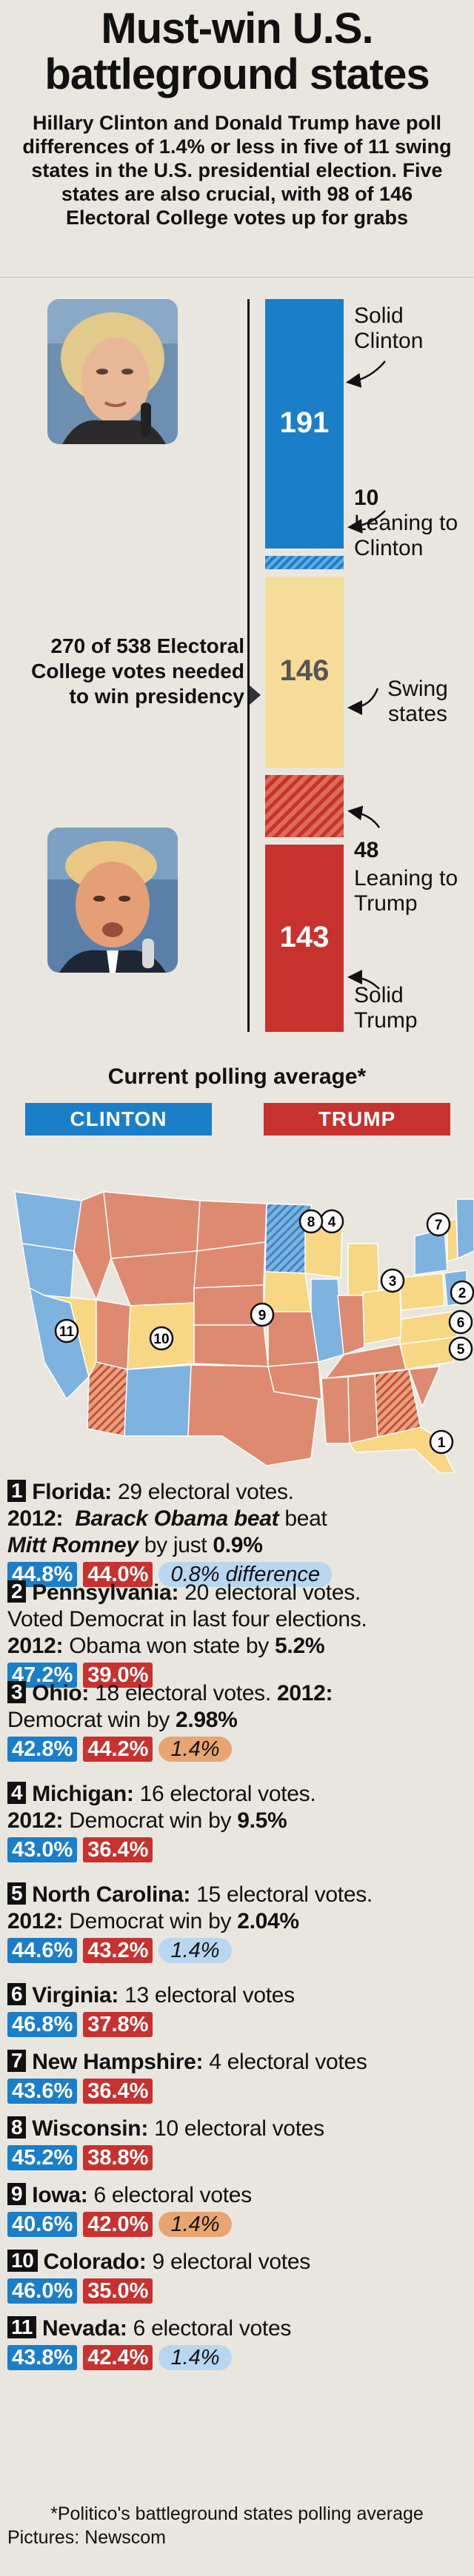 The height and width of the screenshot is (2576, 474). What do you see at coordinates (406, 535) in the screenshot?
I see `label-lean-clinton: Leaning to Clinton` at bounding box center [406, 535].